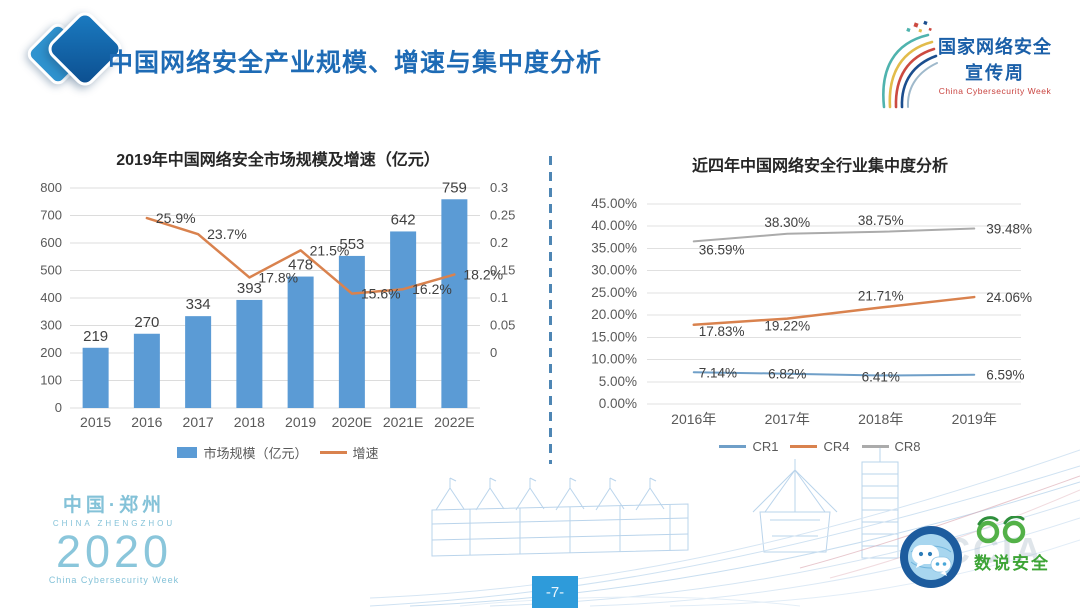 This screenshot has height=608, width=1080. Describe the element at coordinates (693, 419) in the screenshot. I see `chart2-x-label: 2016年` at that location.